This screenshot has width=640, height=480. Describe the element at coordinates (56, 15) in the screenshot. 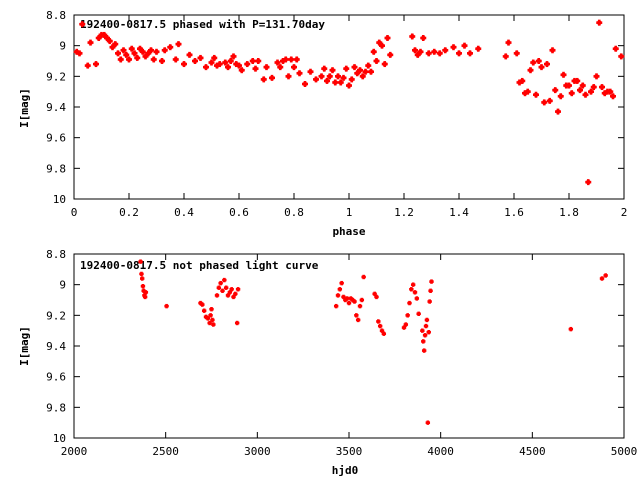

I see `y-tick-label: 8.8` at that location.